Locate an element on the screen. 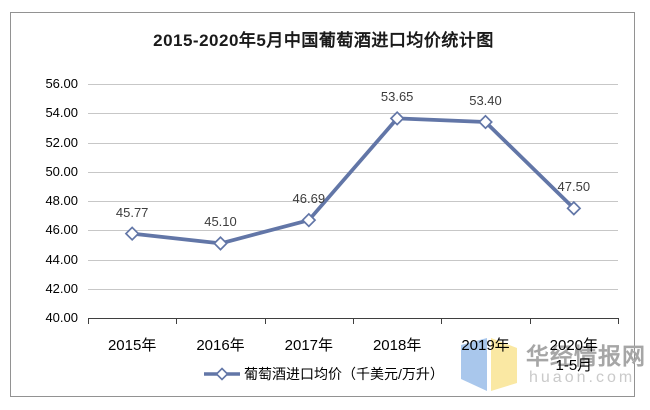 The width and height of the screenshot is (650, 410). watermark-domain: huaon.com is located at coordinates (582, 377).